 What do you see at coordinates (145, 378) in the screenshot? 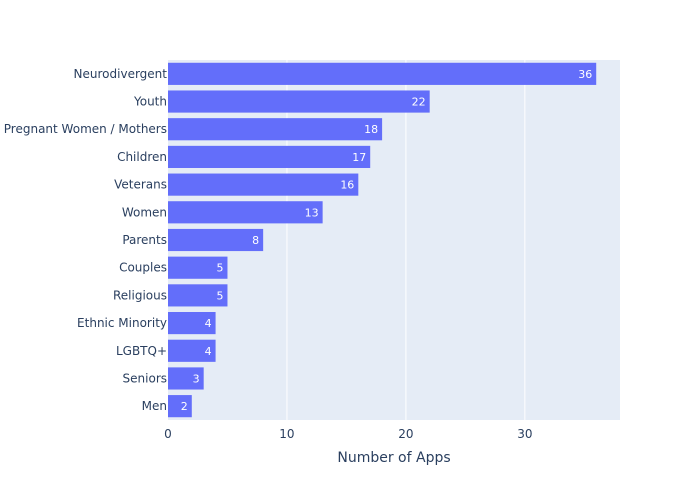
I see `category-label: Seniors` at bounding box center [145, 378].